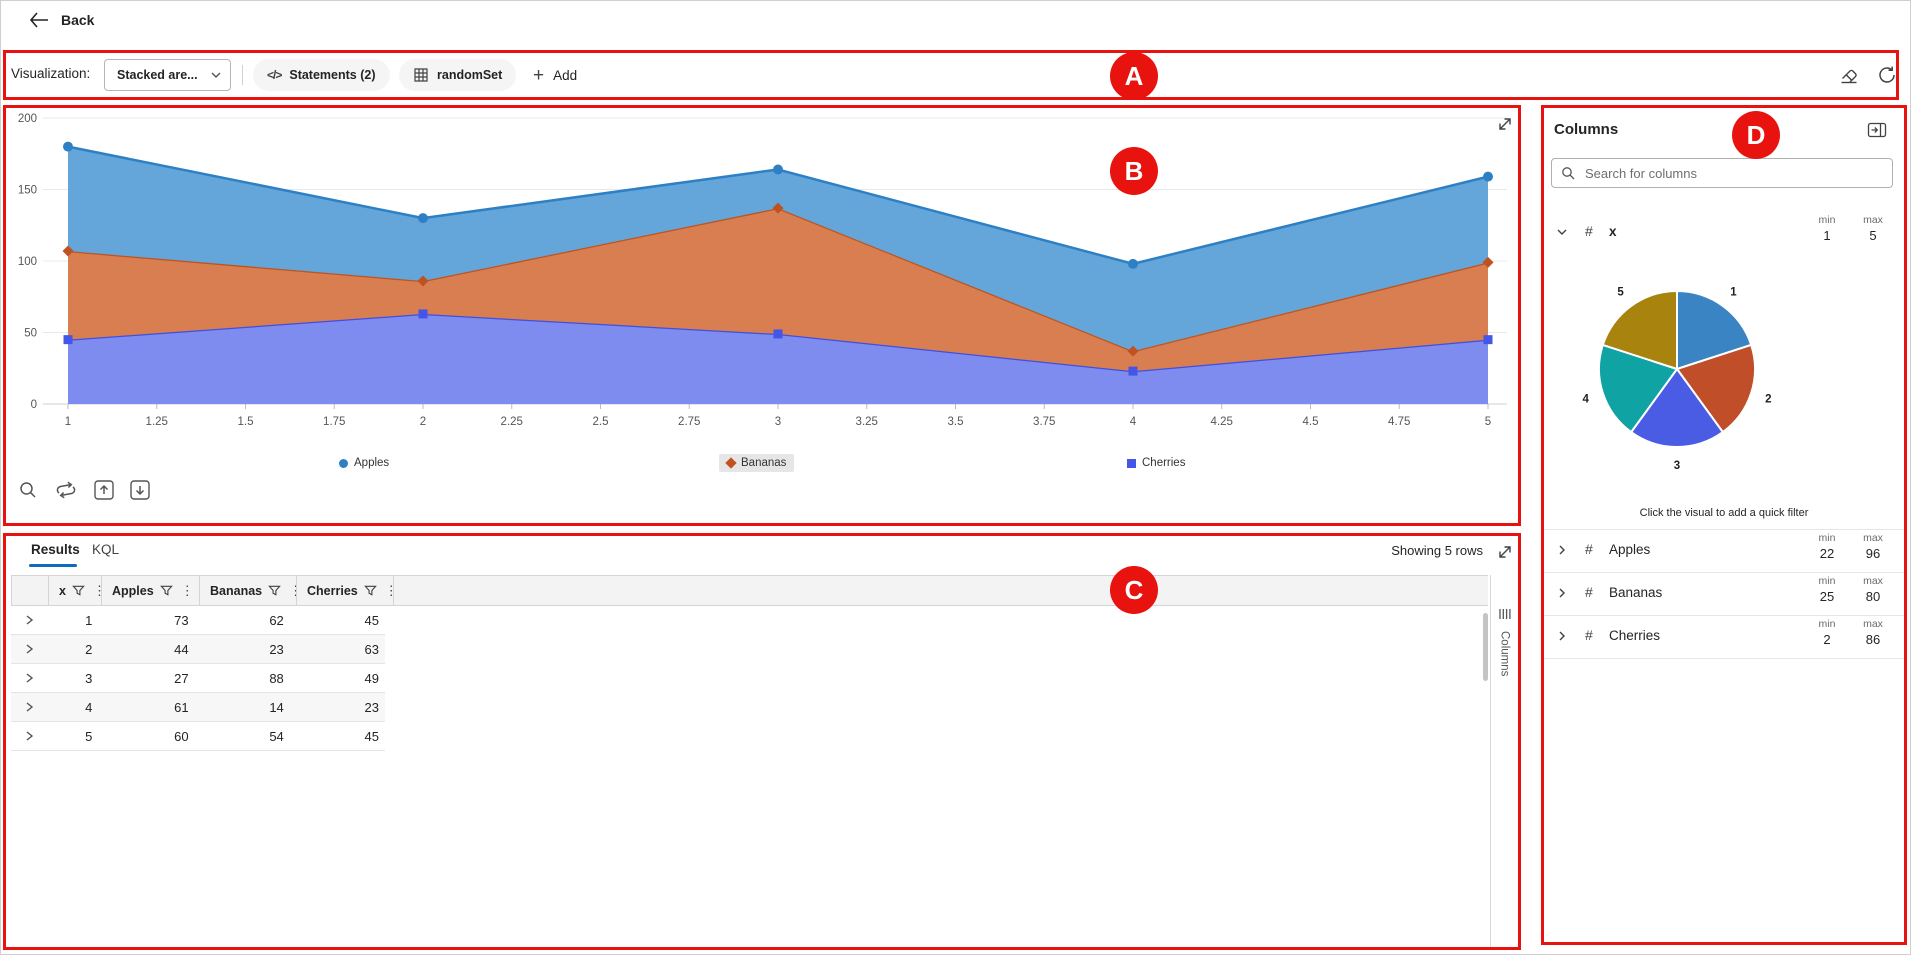 This screenshot has height=955, width=1911. What do you see at coordinates (347, 590) in the screenshot?
I see `header-cell-cherries: Cherries ⋮` at bounding box center [347, 590].